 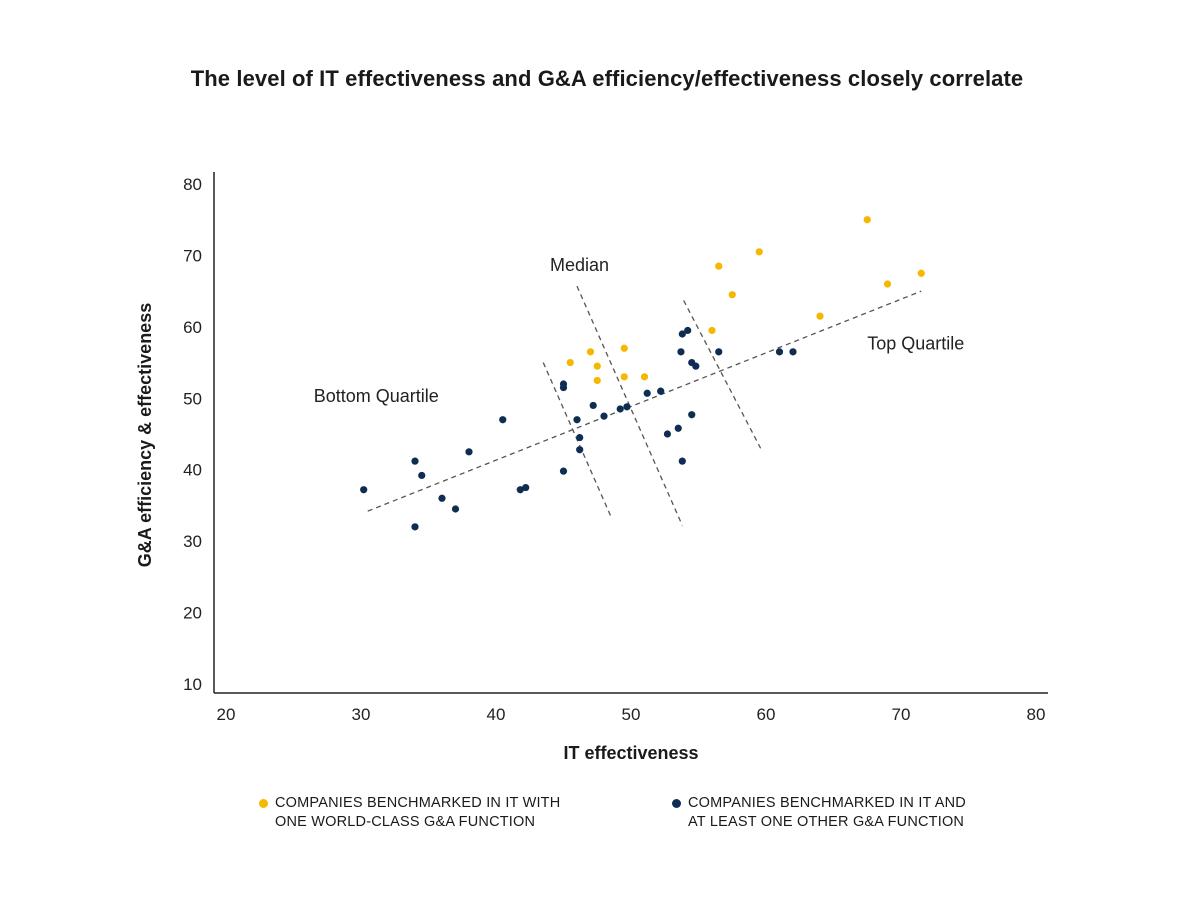 What do you see at coordinates (192, 434) in the screenshot?
I see `y-tick-labels: 10 20 30 40 50 60 70 80` at bounding box center [192, 434].